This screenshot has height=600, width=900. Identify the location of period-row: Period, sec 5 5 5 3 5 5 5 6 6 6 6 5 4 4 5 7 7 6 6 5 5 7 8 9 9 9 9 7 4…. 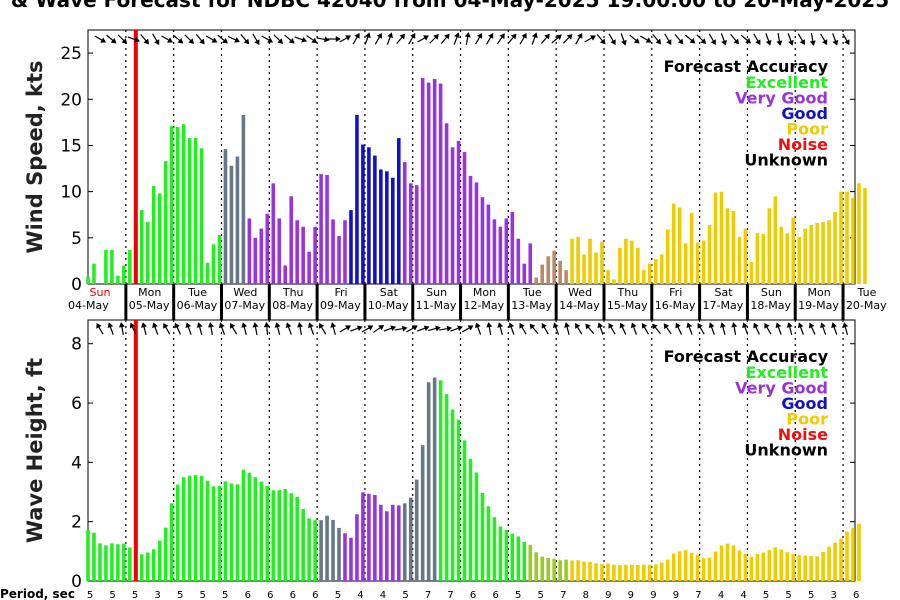
(429, 593).